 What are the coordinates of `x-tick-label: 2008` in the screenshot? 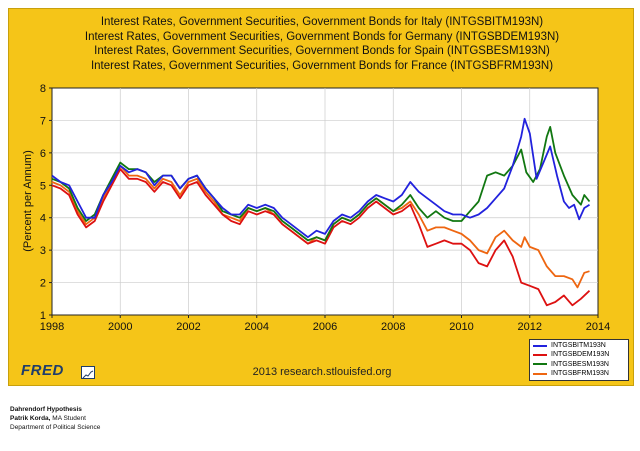 It's located at (393, 327).